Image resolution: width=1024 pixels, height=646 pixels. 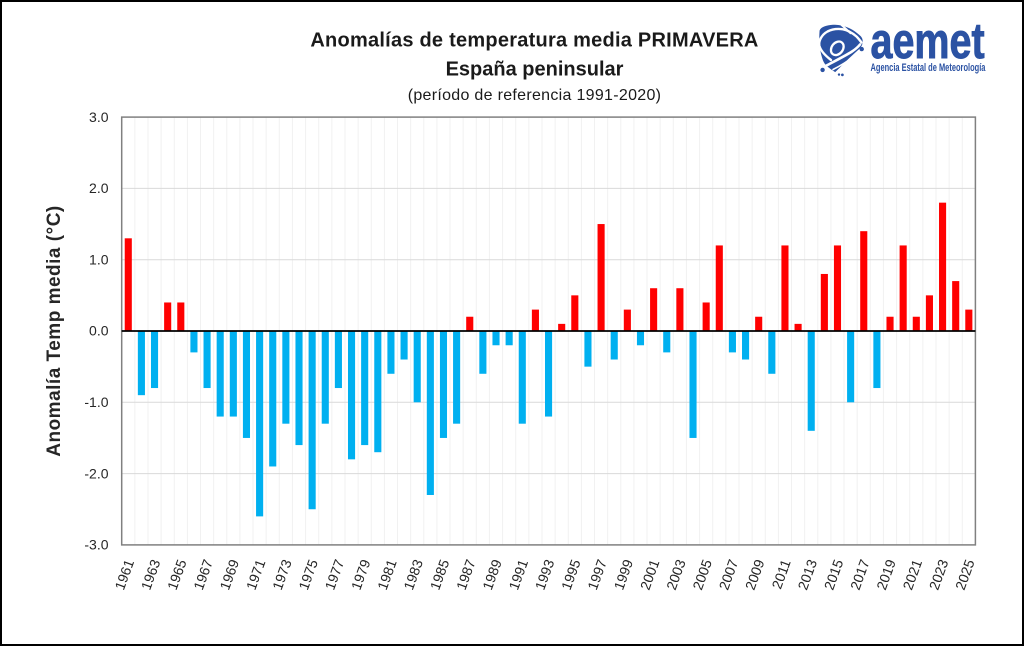 What do you see at coordinates (535, 70) in the screenshot?
I see `svg-text: España peninsular` at bounding box center [535, 70].